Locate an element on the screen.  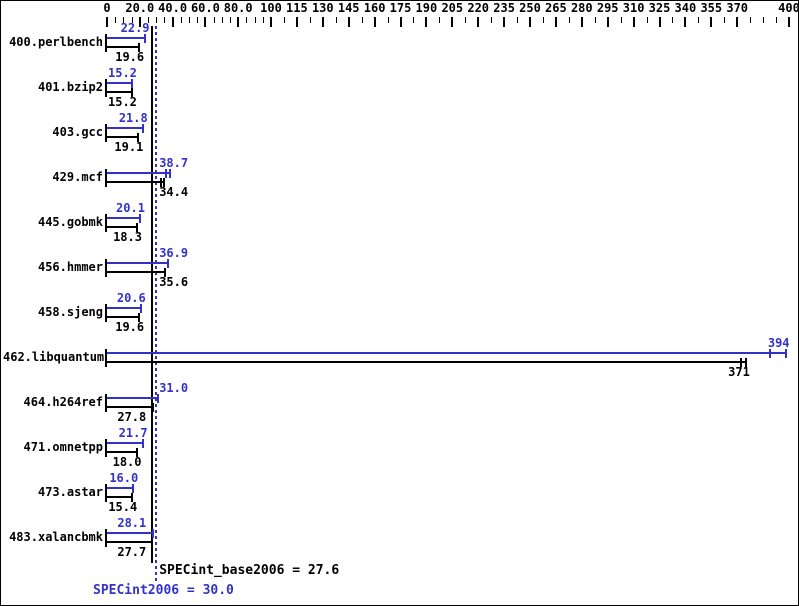
peak-value-label: 36.9 is located at coordinates (174, 253).